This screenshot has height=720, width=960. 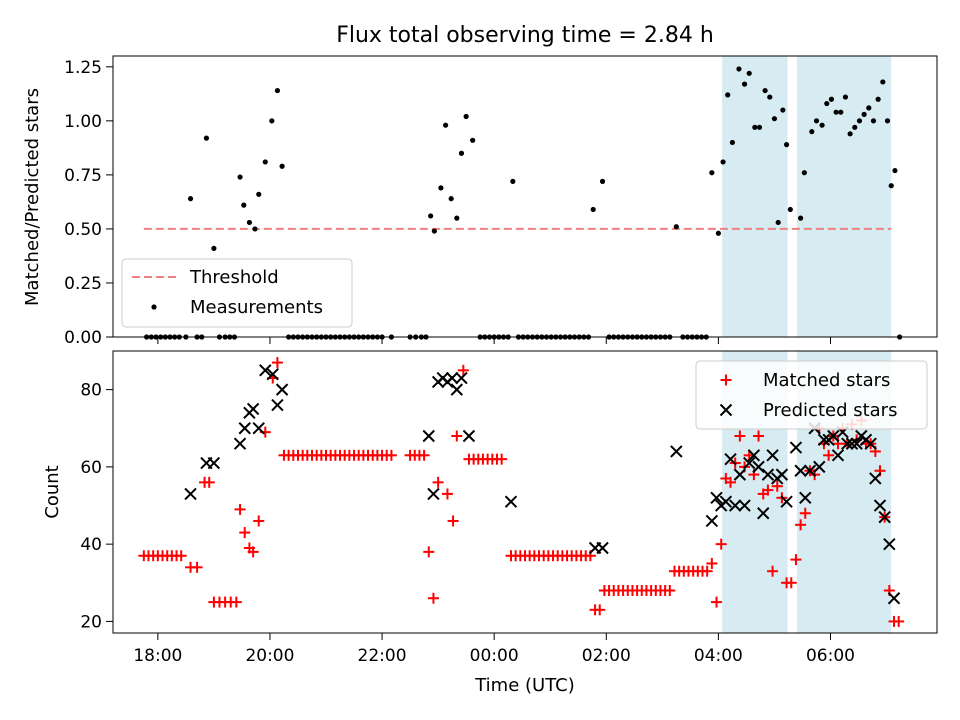 I want to click on legend-predicted-swatch, so click(x=726, y=410).